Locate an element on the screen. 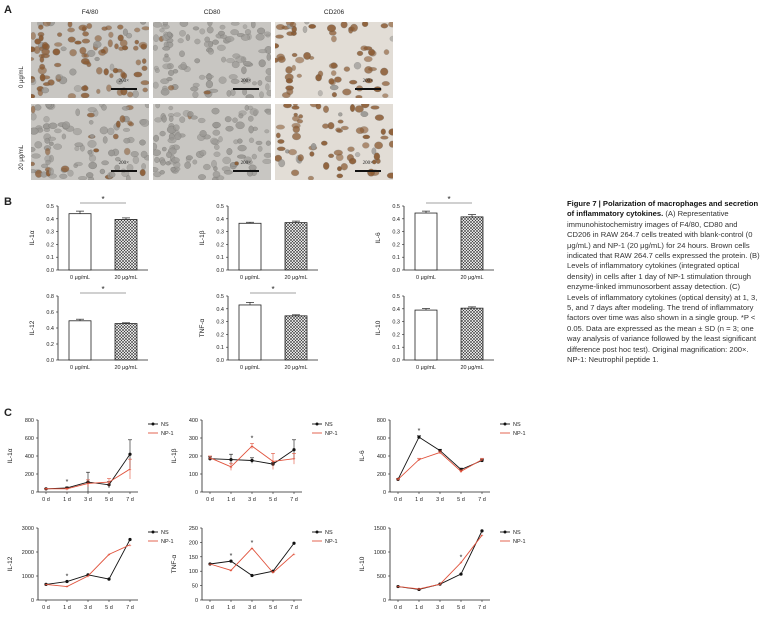 This screenshot has width=772, height=626. micrograph-cd80-0: 200× is located at coordinates (212, 60).